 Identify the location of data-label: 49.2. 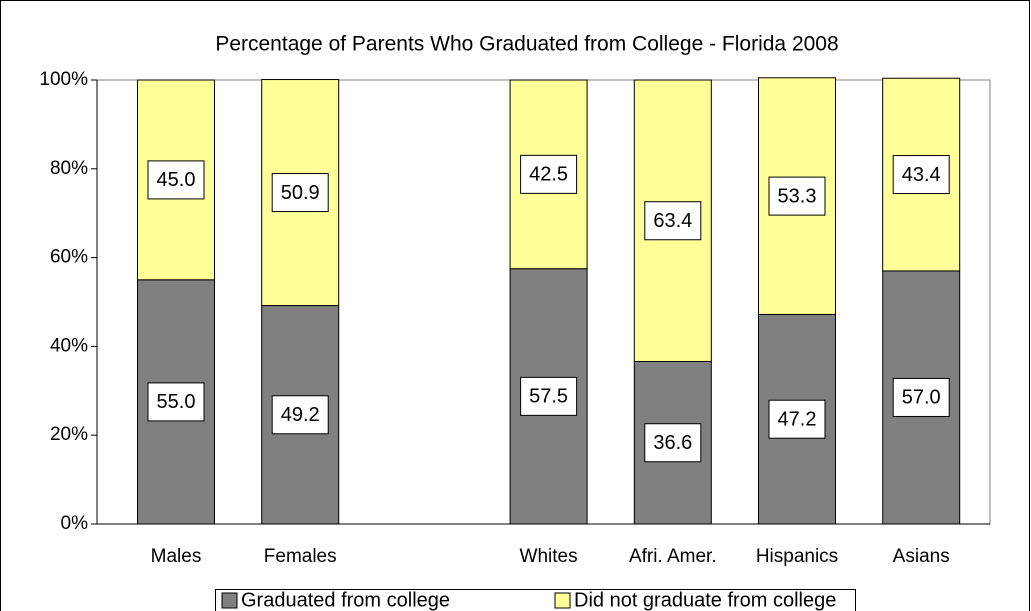
(300, 415).